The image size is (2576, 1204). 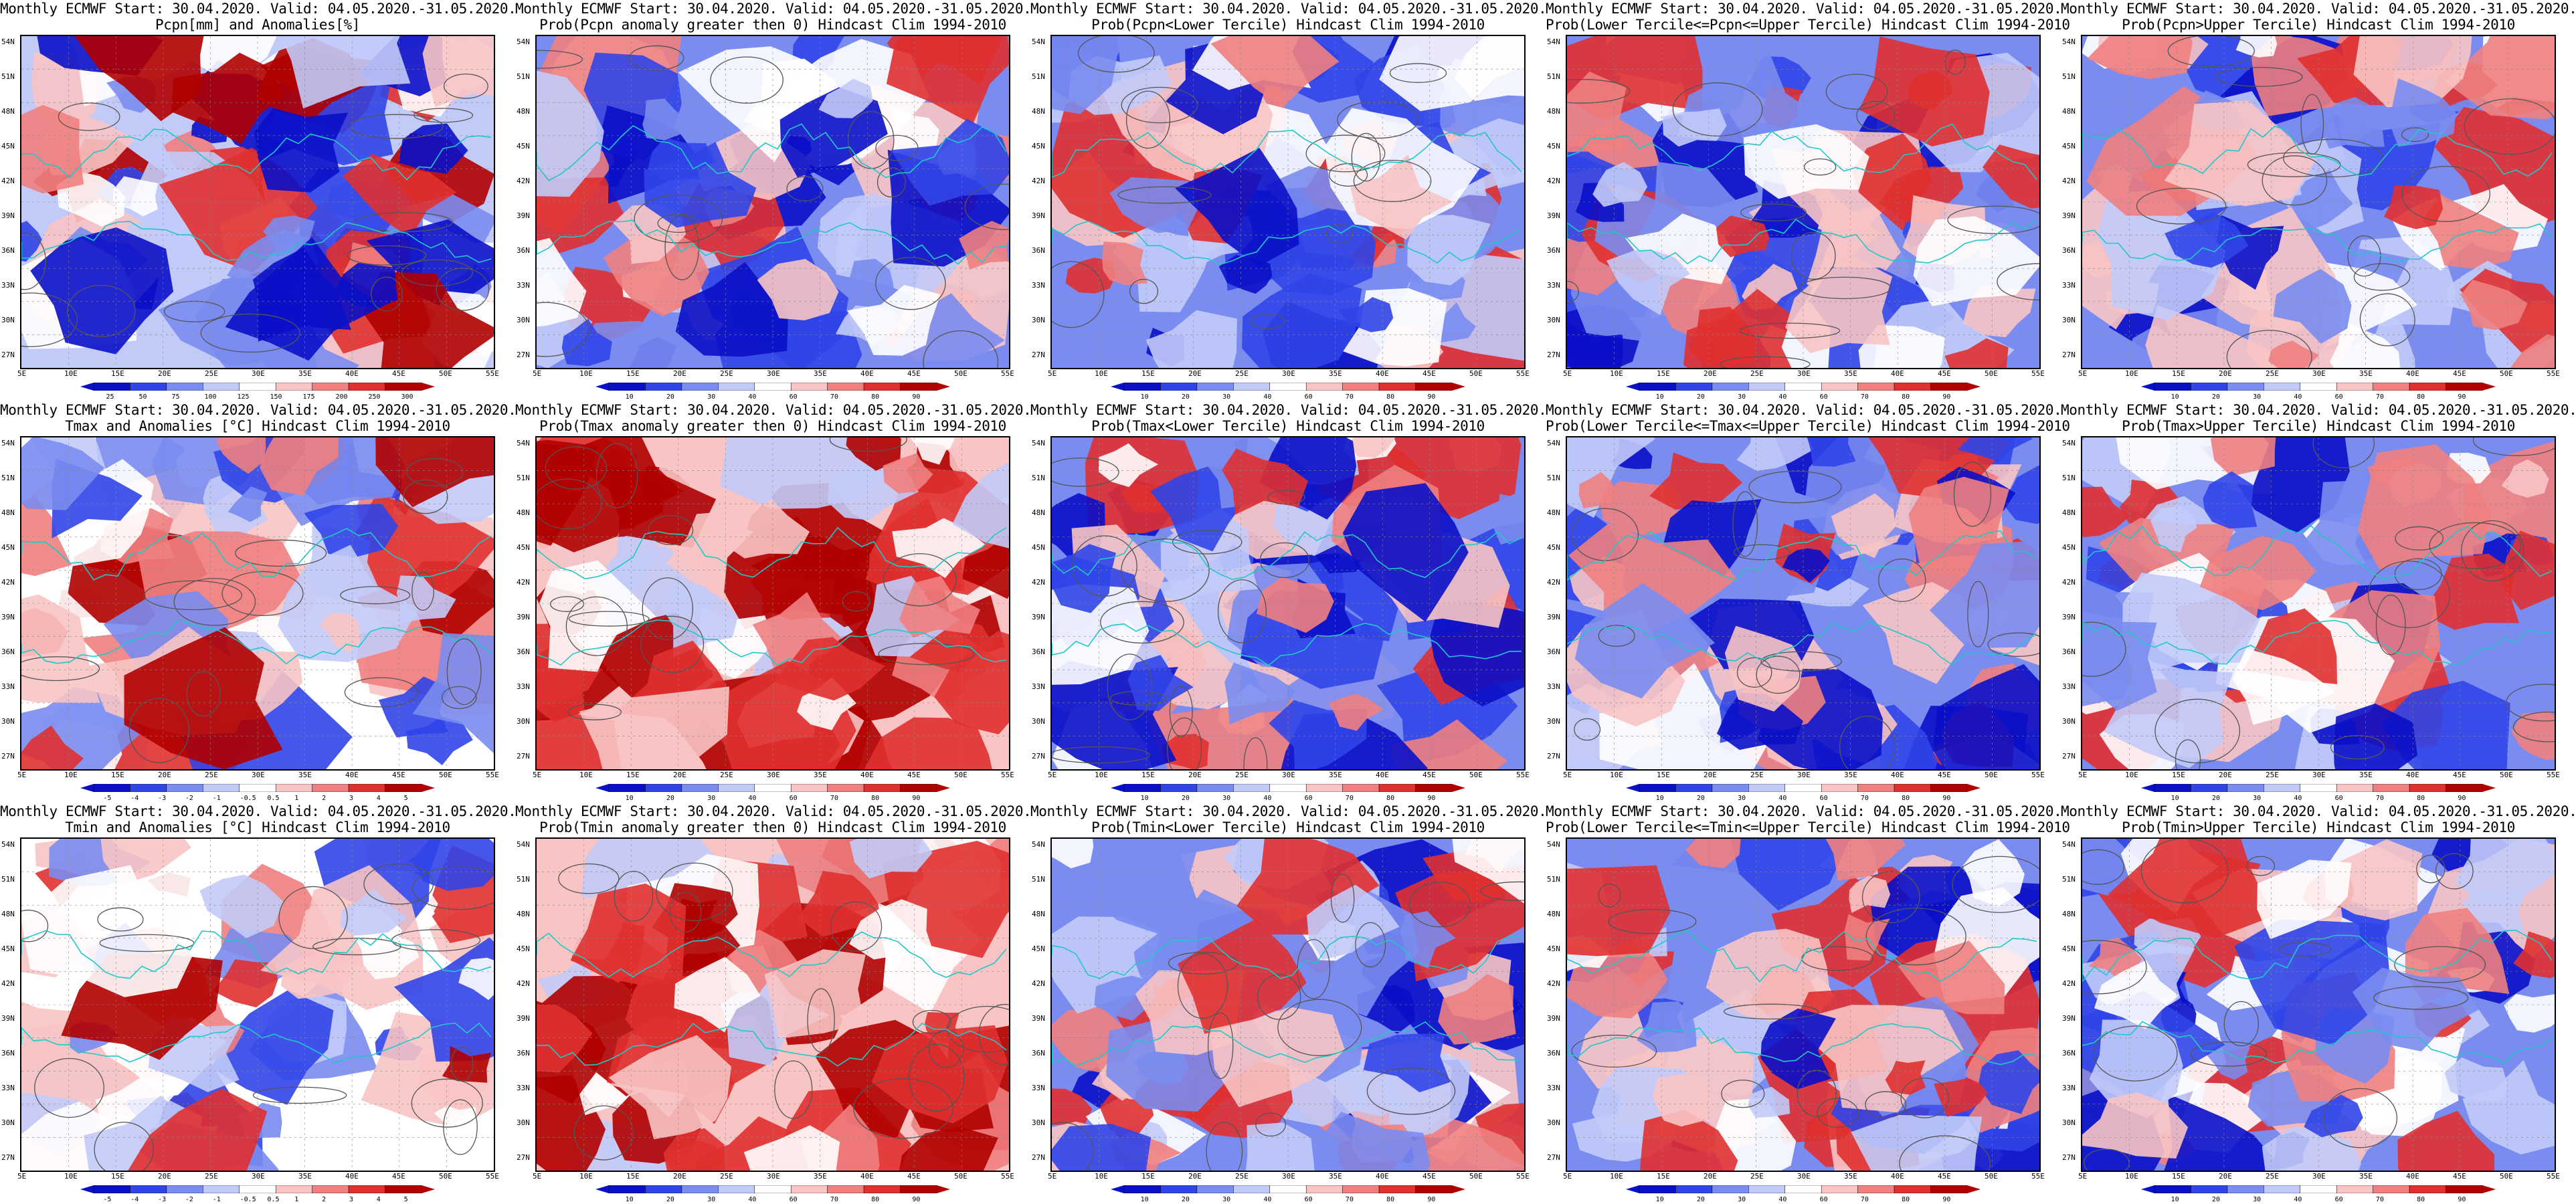 I want to click on lat-label: 36N, so click(x=2069, y=651).